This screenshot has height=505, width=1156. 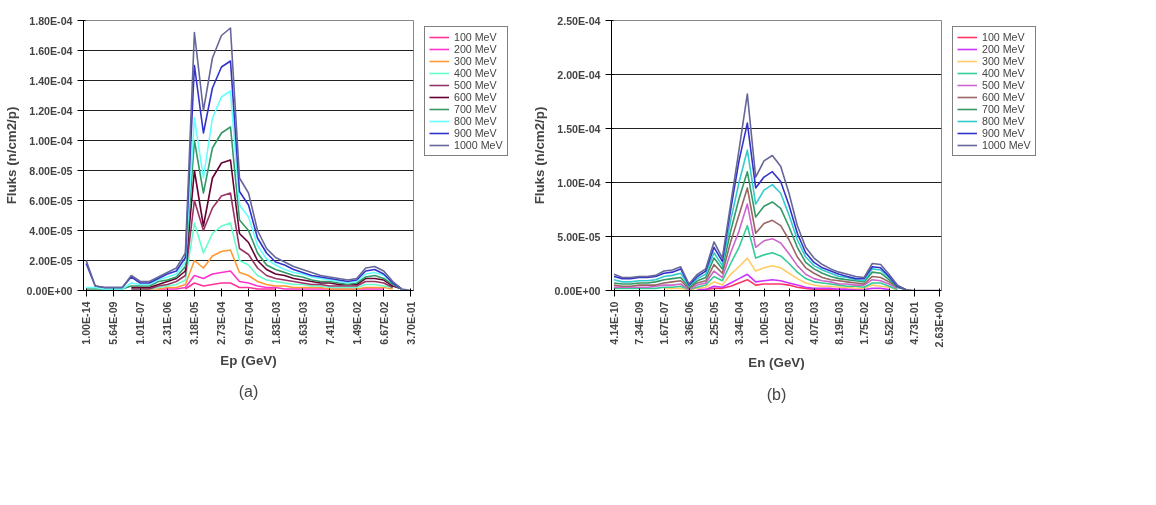 I want to click on x-tick-label: 3.70E-01, so click(x=410, y=323).